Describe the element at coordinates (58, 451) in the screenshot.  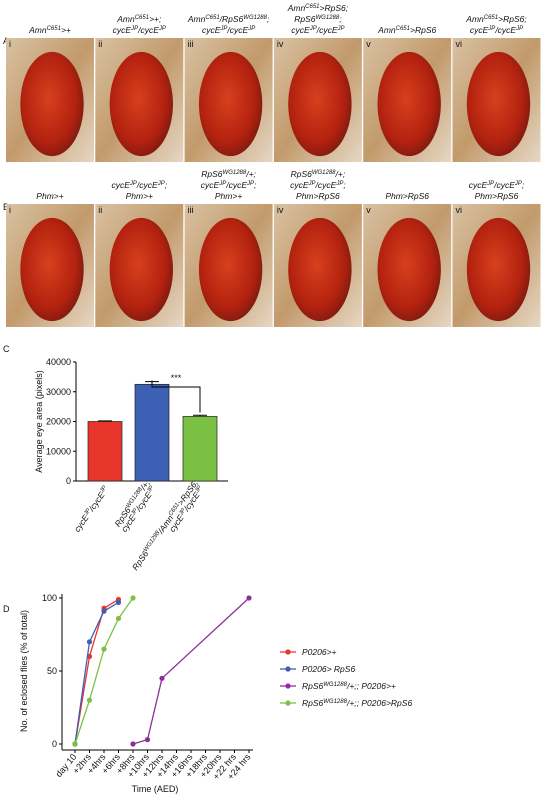
I see `y-tick-label: 10000` at that location.